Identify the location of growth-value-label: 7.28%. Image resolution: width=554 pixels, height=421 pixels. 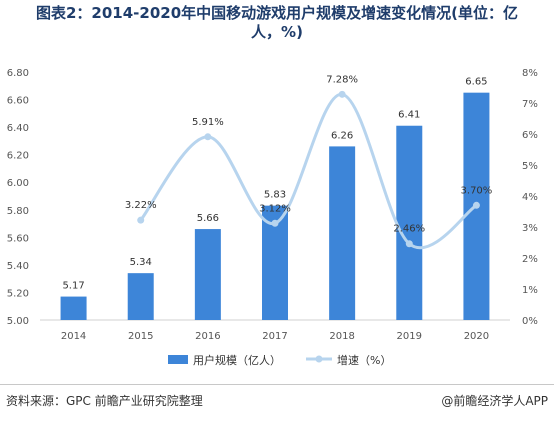
(342, 79).